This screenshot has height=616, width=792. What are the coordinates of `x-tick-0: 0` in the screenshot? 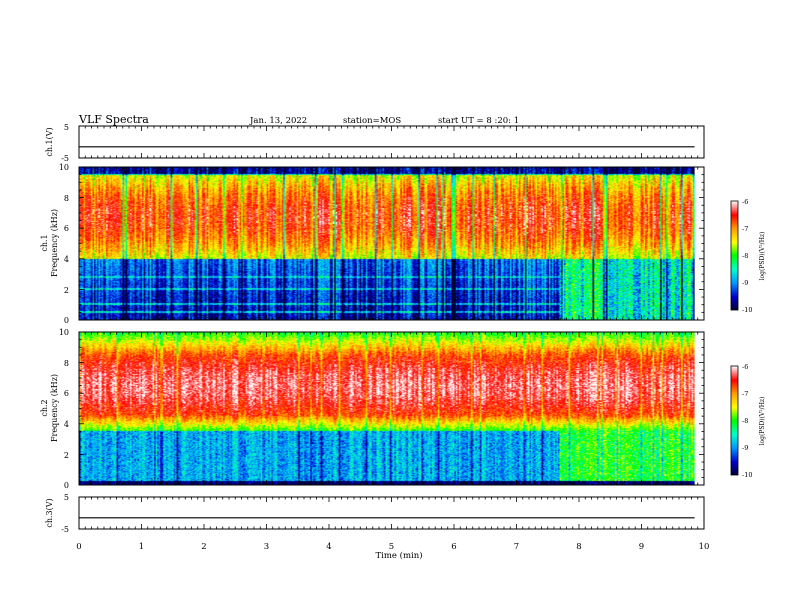 It's located at (78, 547).